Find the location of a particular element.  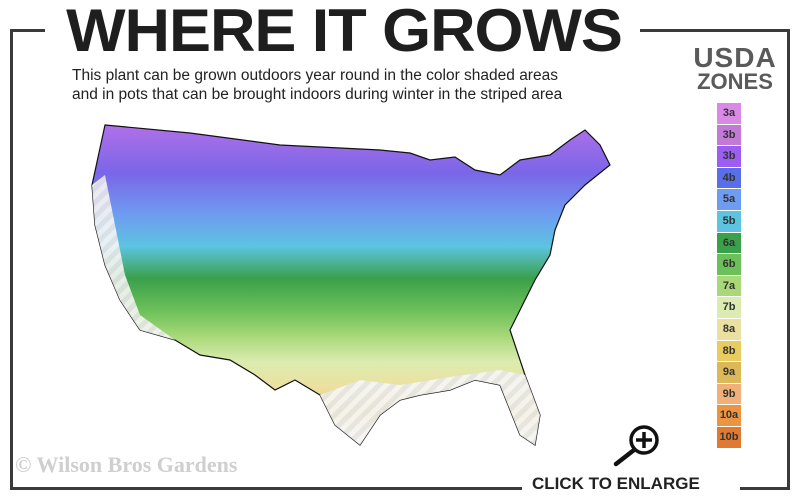

legend-zone-10b: 10b is located at coordinates (729, 437).